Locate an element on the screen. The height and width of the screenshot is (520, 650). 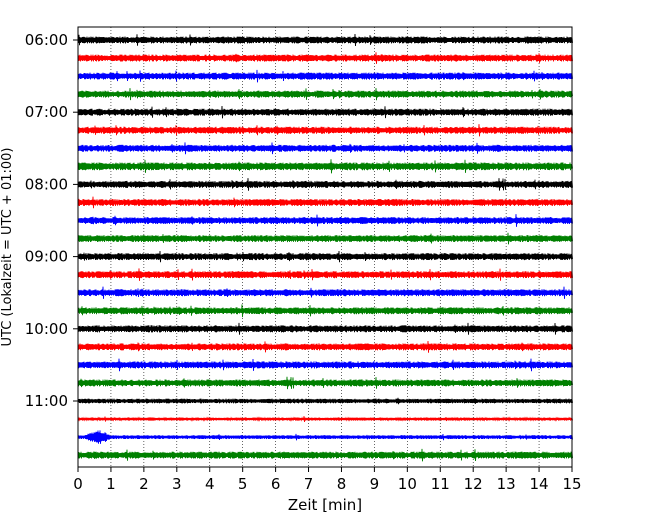
x-tick-label: 9 is located at coordinates (375, 484).